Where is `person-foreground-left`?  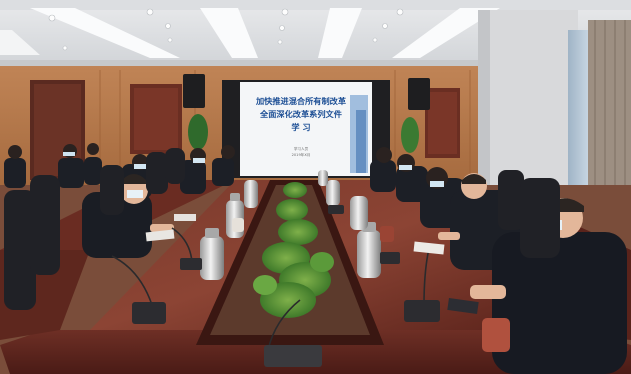
person-foreground-left is located at coordinates (128, 216).